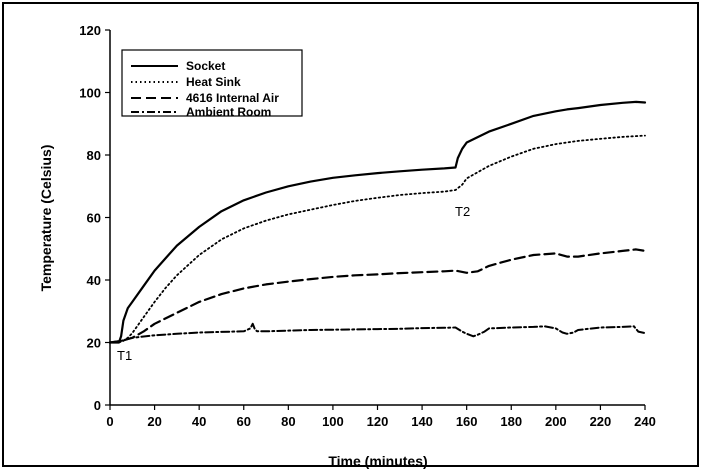 This screenshot has height=473, width=705. Describe the element at coordinates (422, 421) in the screenshot. I see `x-tick-label: 140` at that location.